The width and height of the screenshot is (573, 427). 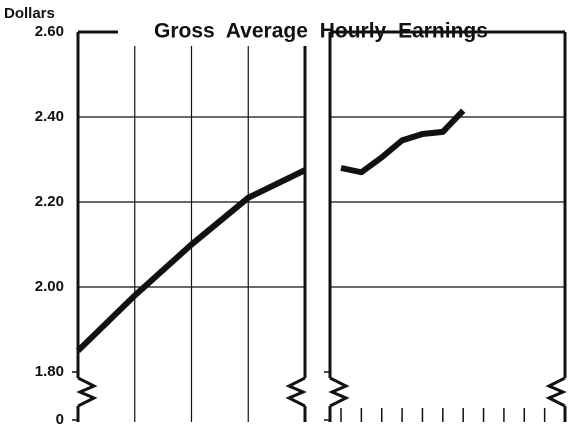 I want to click on chart-title: Gross Average Hourly Earnings, so click(x=321, y=31).